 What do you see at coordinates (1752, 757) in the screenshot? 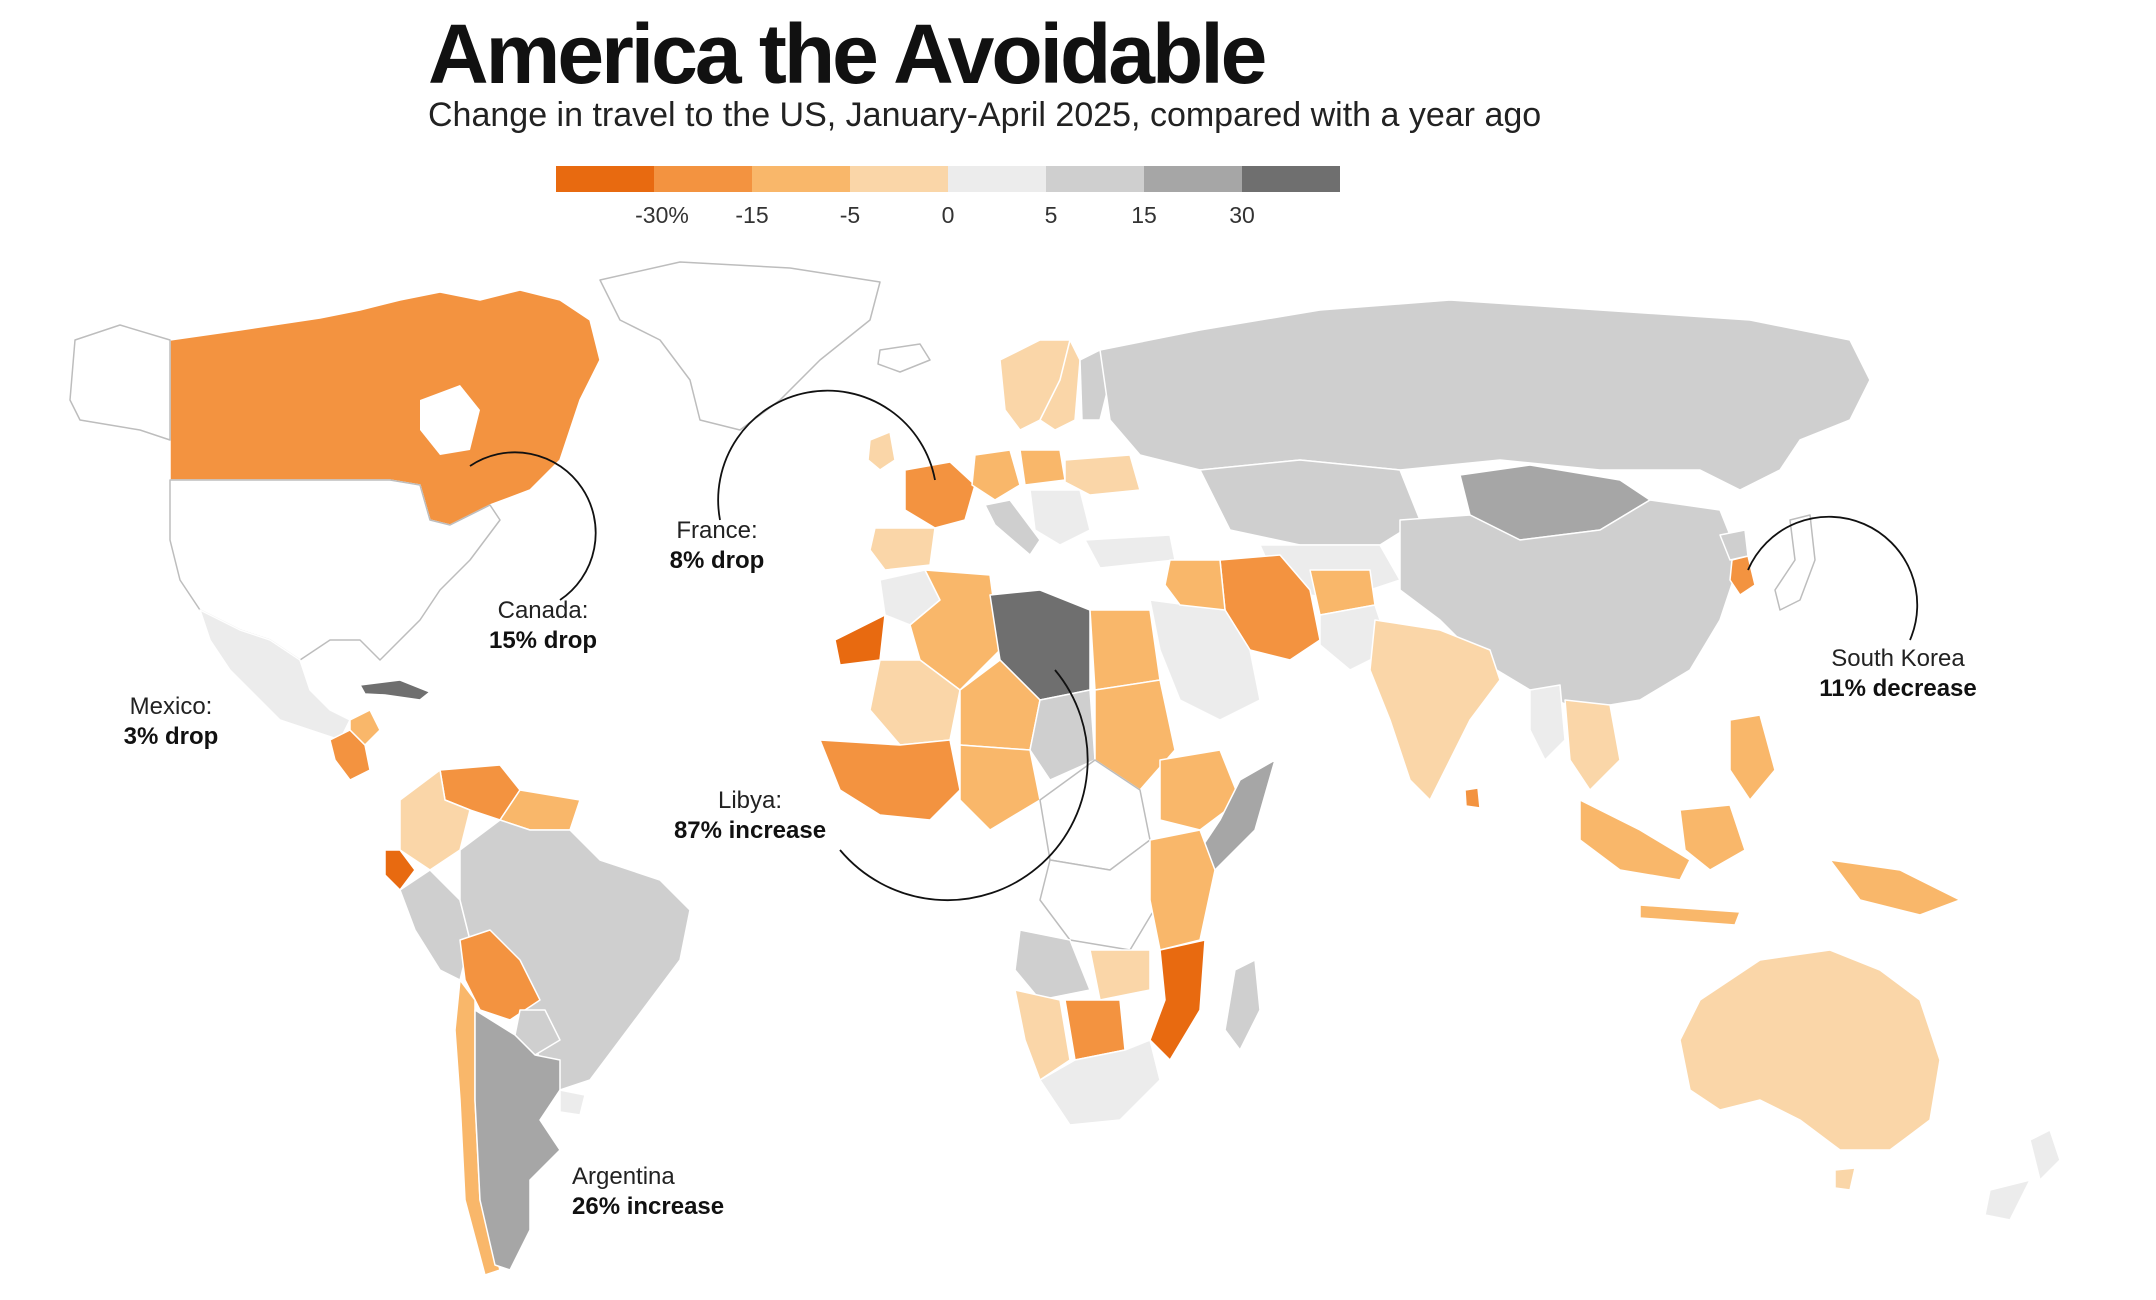
I see `region-philippines` at bounding box center [1752, 757].